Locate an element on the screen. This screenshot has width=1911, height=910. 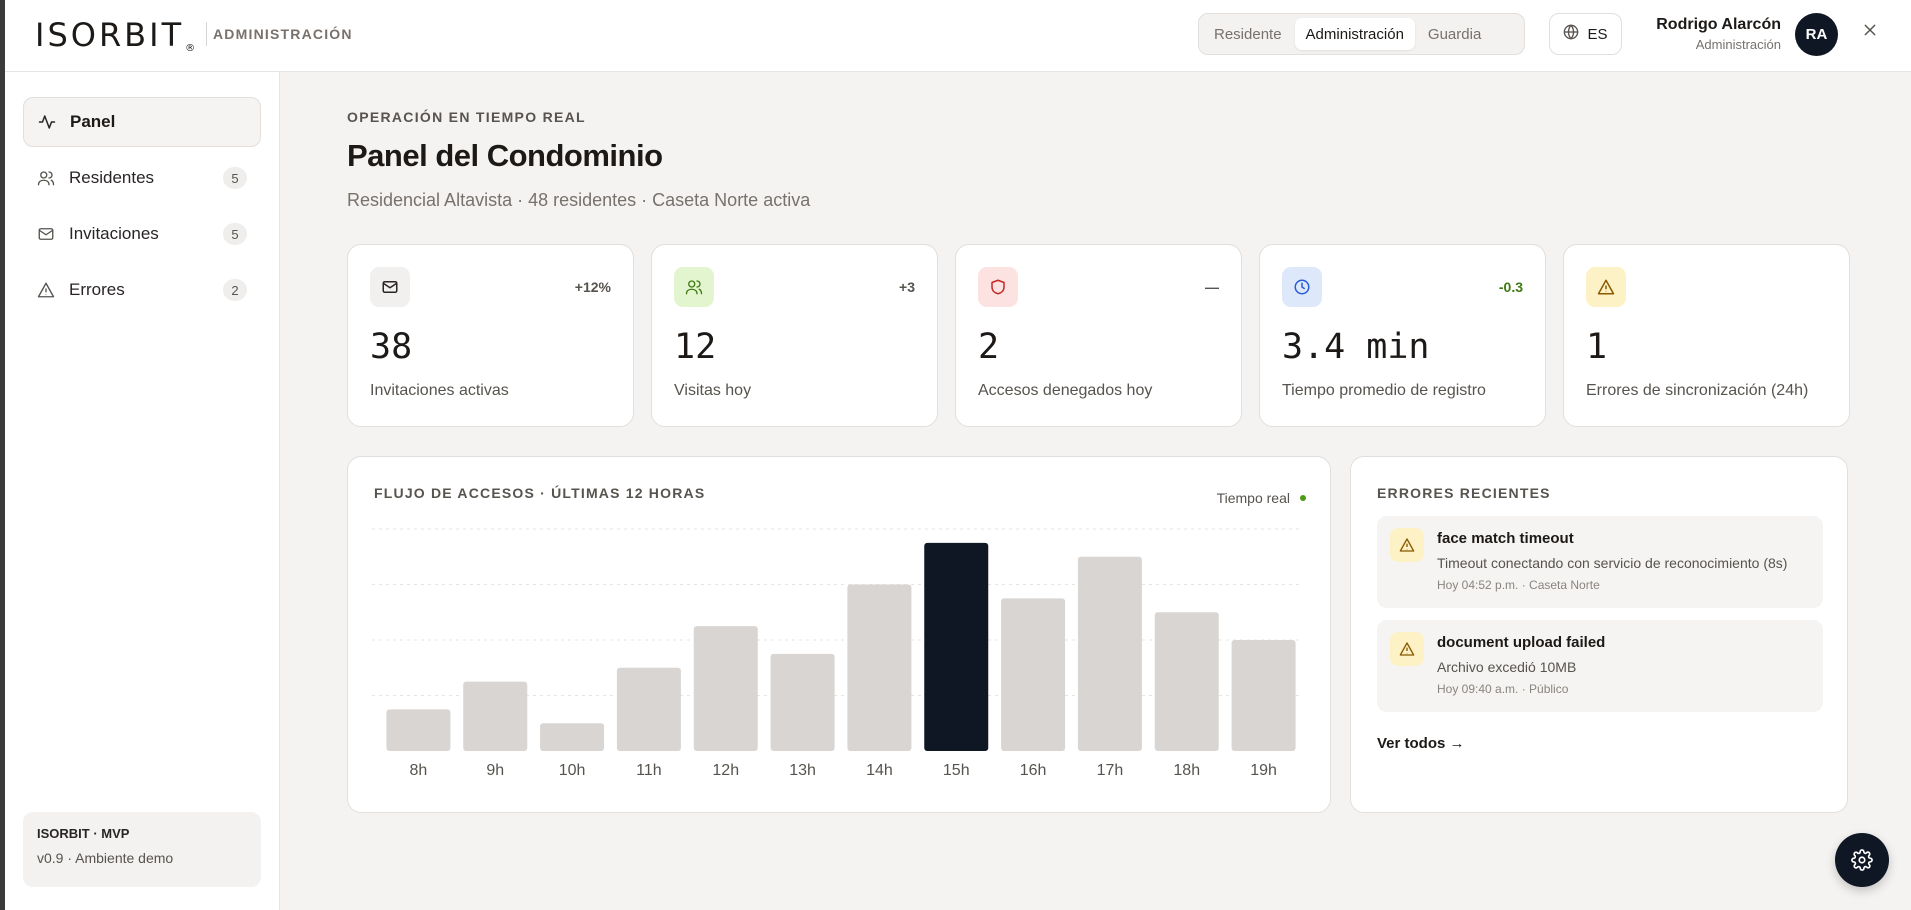
clock-icon is located at coordinates (1302, 287).